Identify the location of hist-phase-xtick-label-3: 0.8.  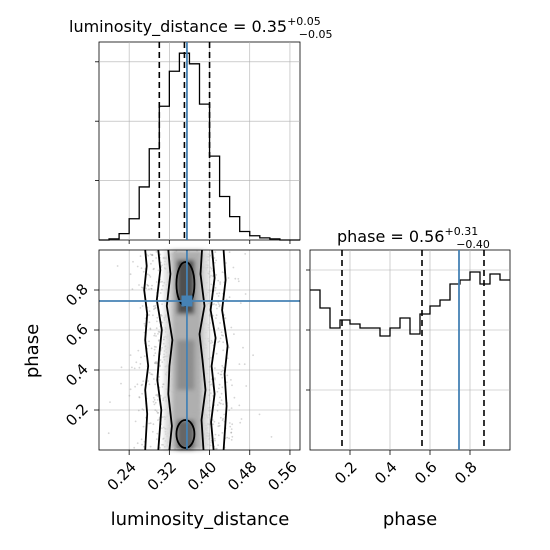
(466, 473).